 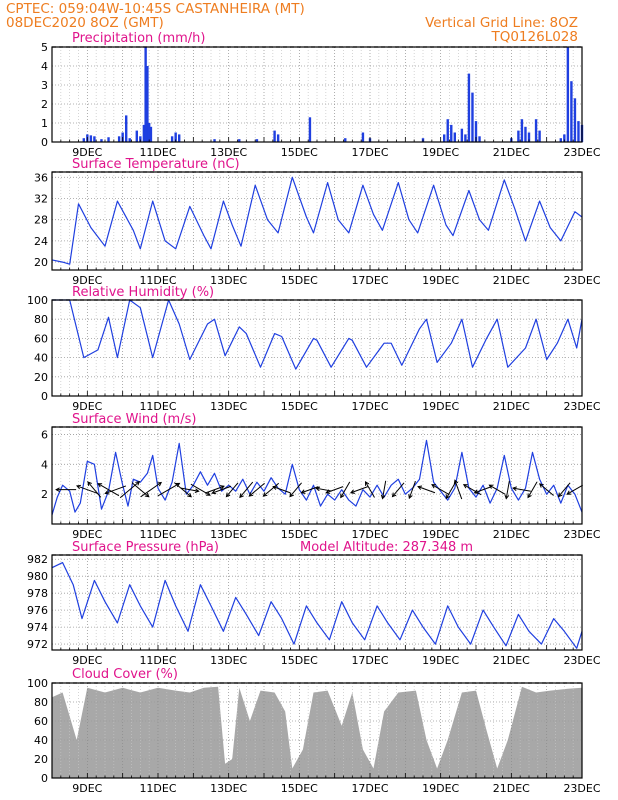 I want to click on cloud-xtick-label: 19DEC, so click(x=440, y=788).